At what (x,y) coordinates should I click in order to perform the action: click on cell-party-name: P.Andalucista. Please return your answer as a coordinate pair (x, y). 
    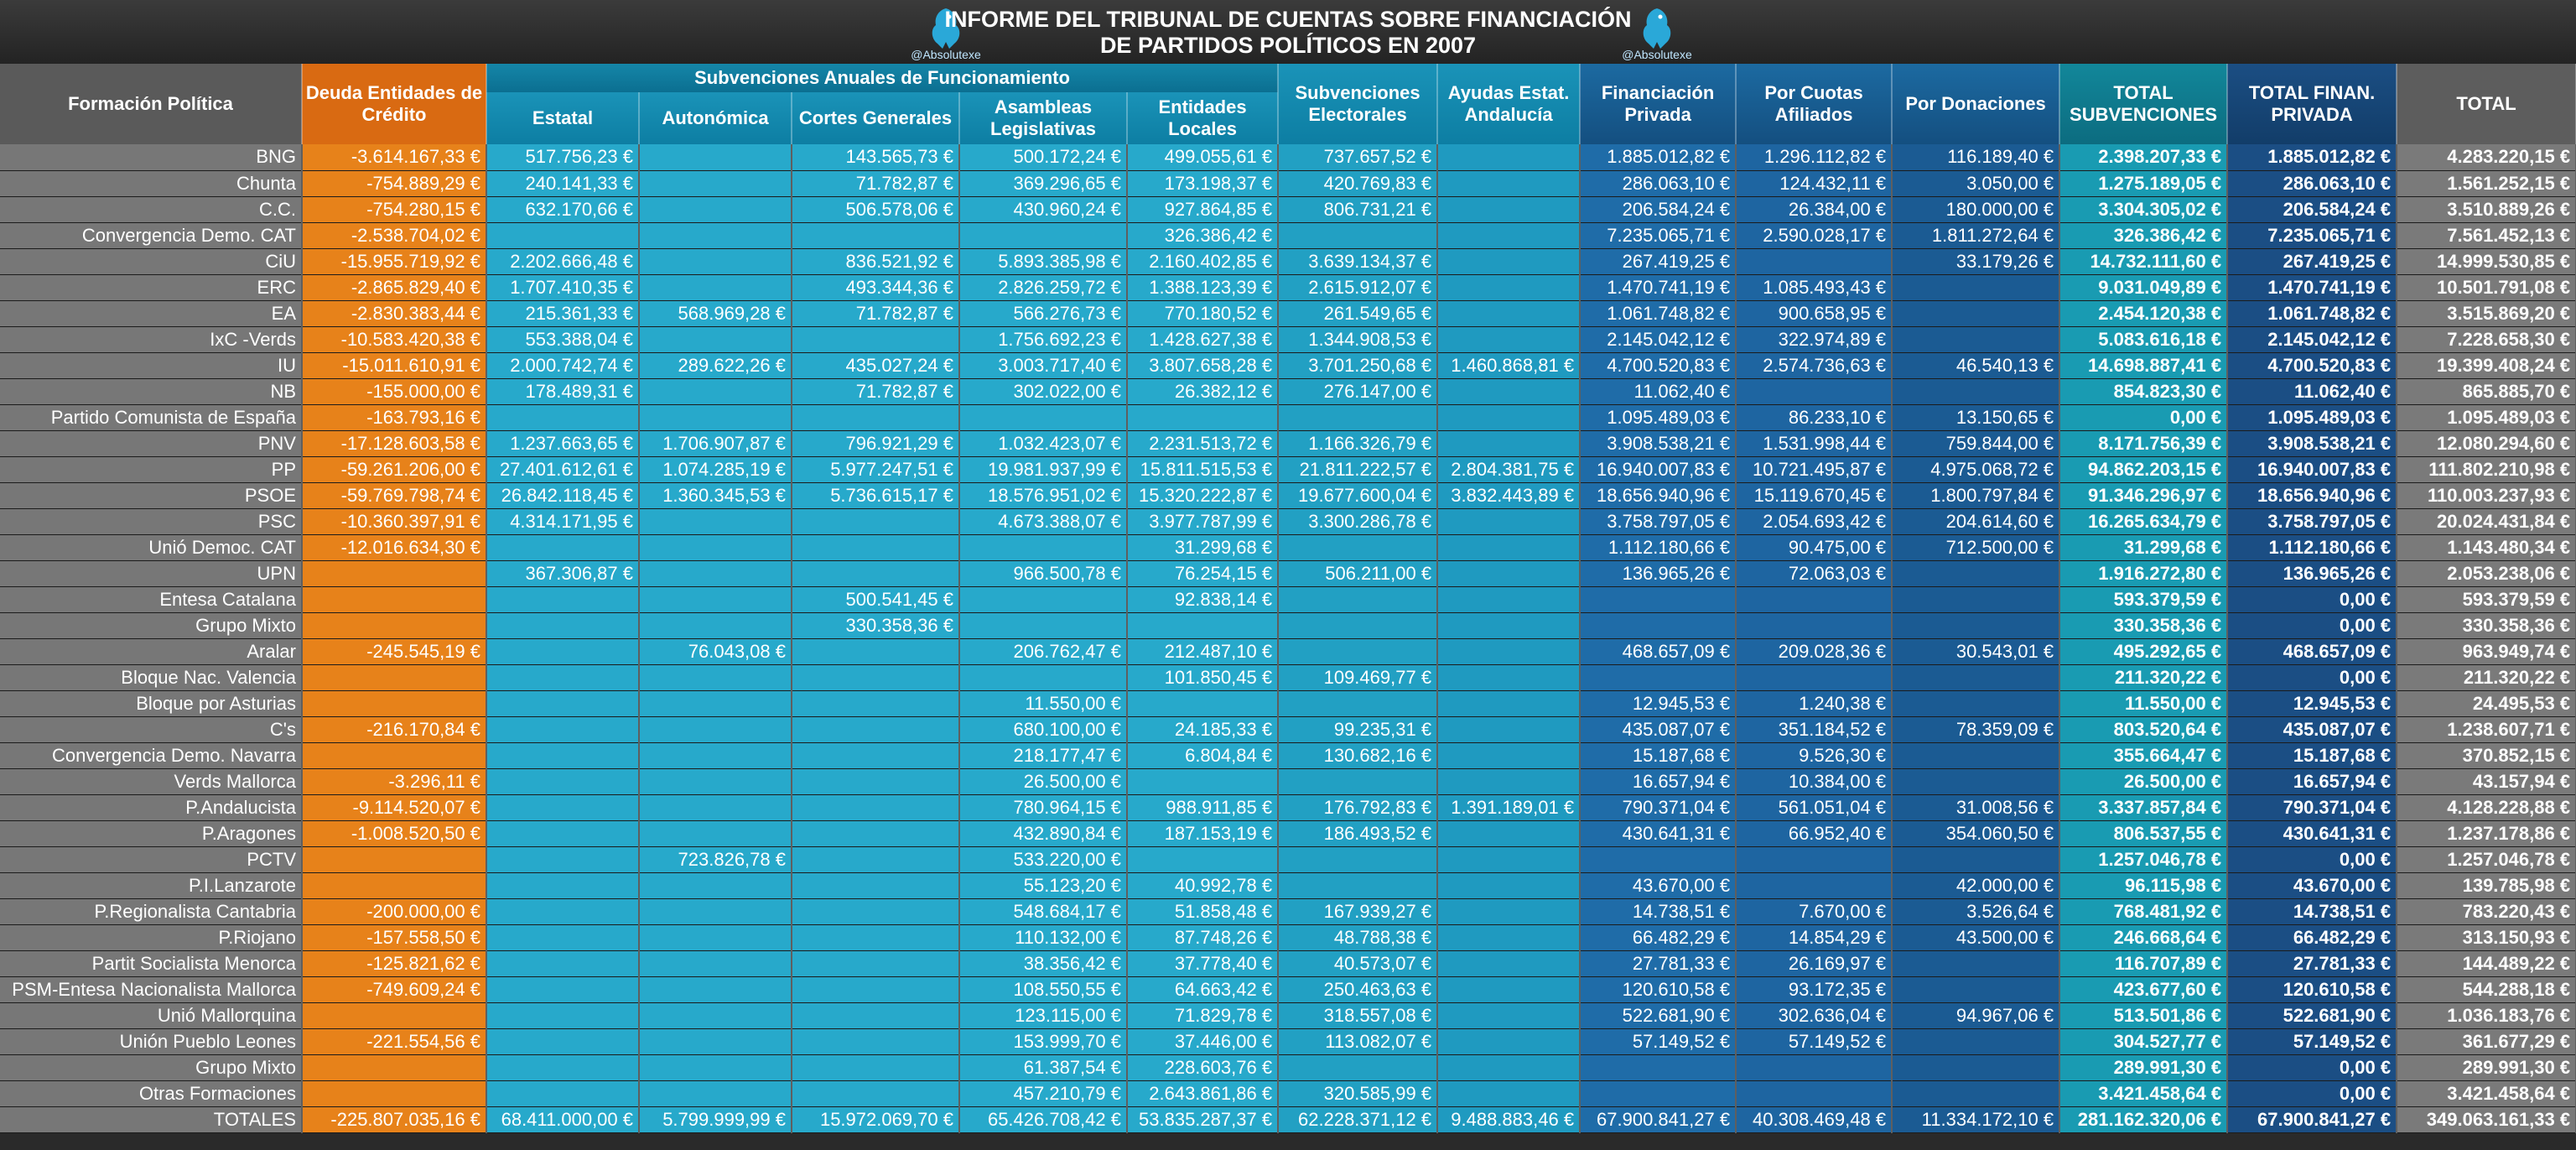
    Looking at the image, I should click on (151, 807).